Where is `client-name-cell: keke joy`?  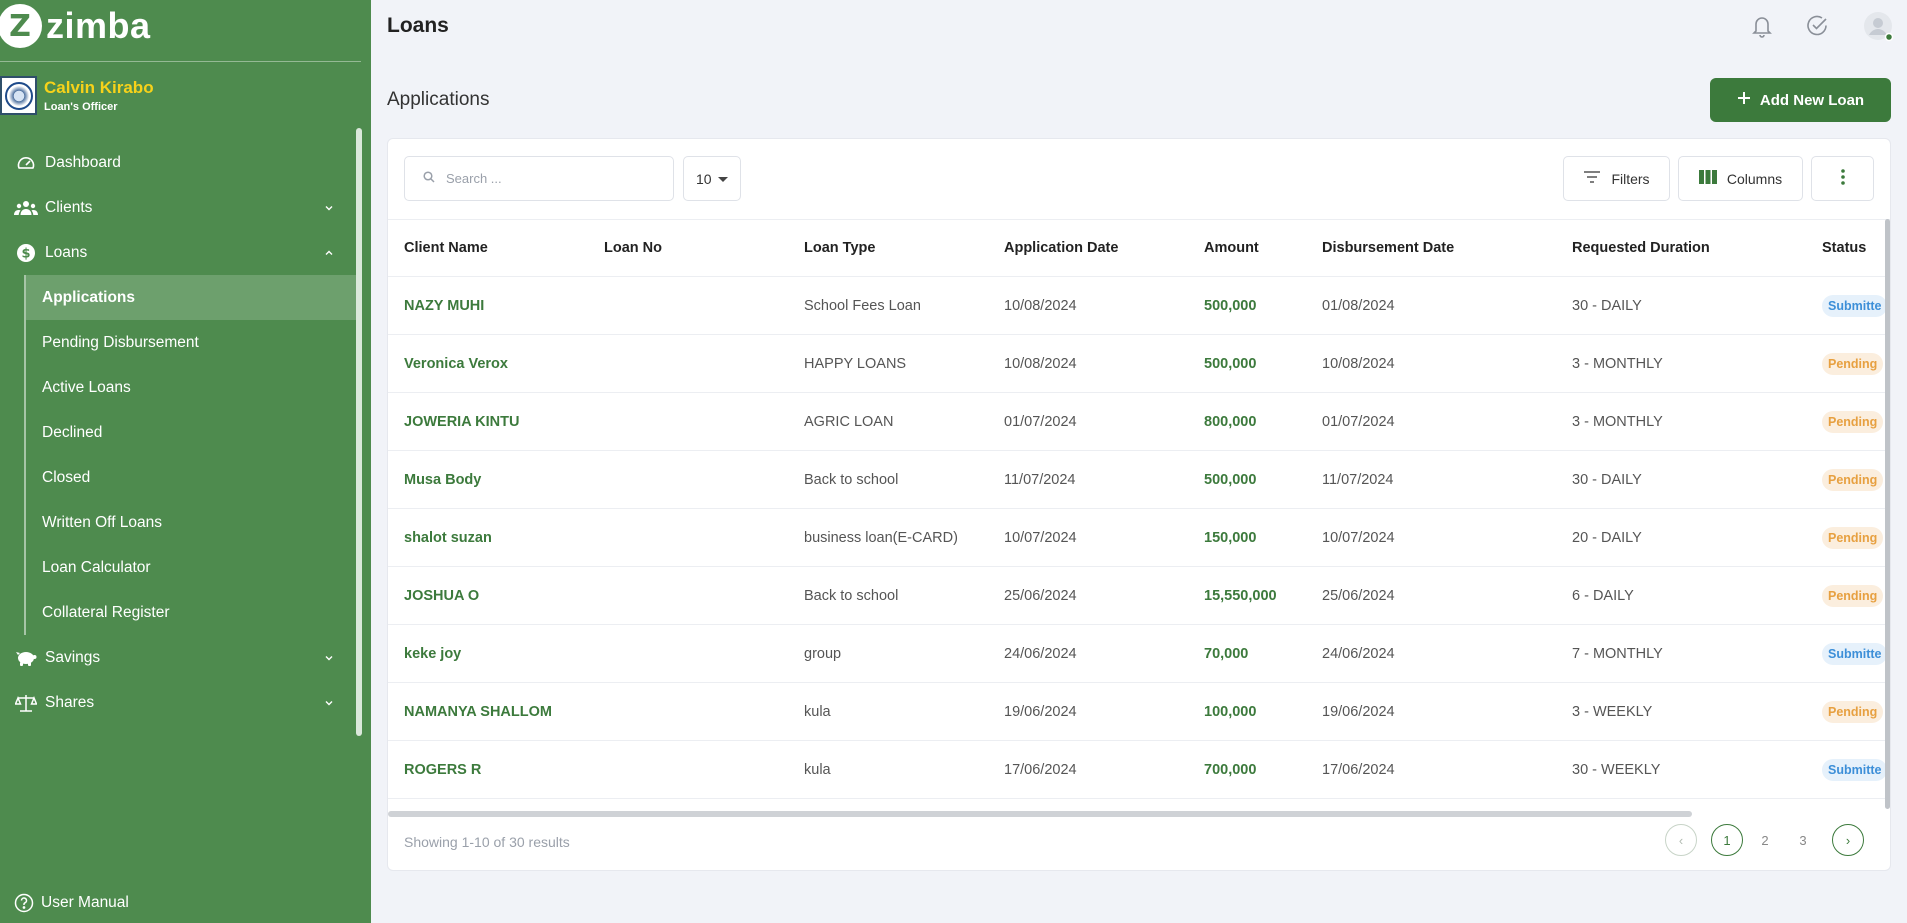
client-name-cell: keke joy is located at coordinates (488, 653).